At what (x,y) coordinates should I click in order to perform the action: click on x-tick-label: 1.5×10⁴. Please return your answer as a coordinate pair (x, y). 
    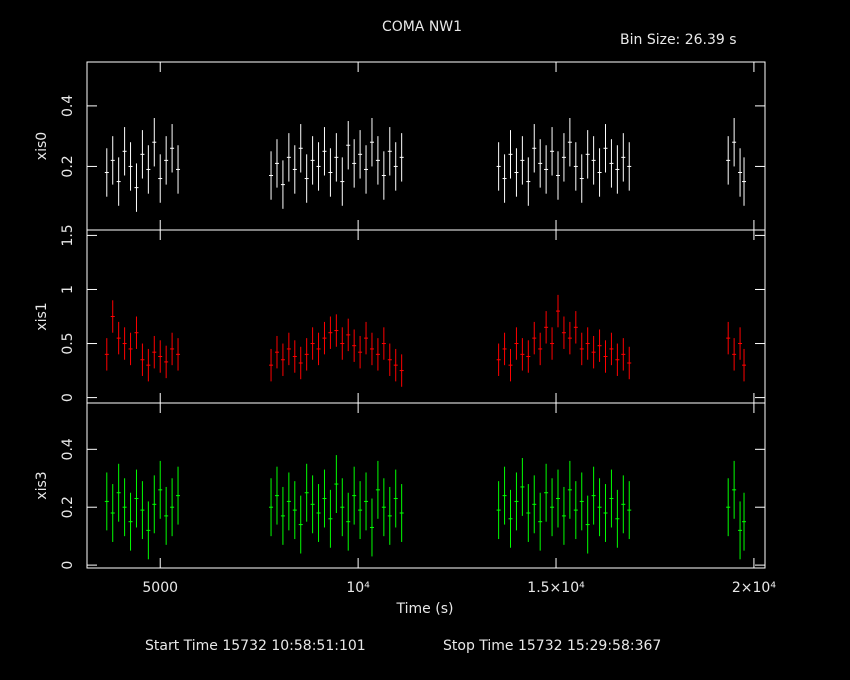
    Looking at the image, I should click on (556, 588).